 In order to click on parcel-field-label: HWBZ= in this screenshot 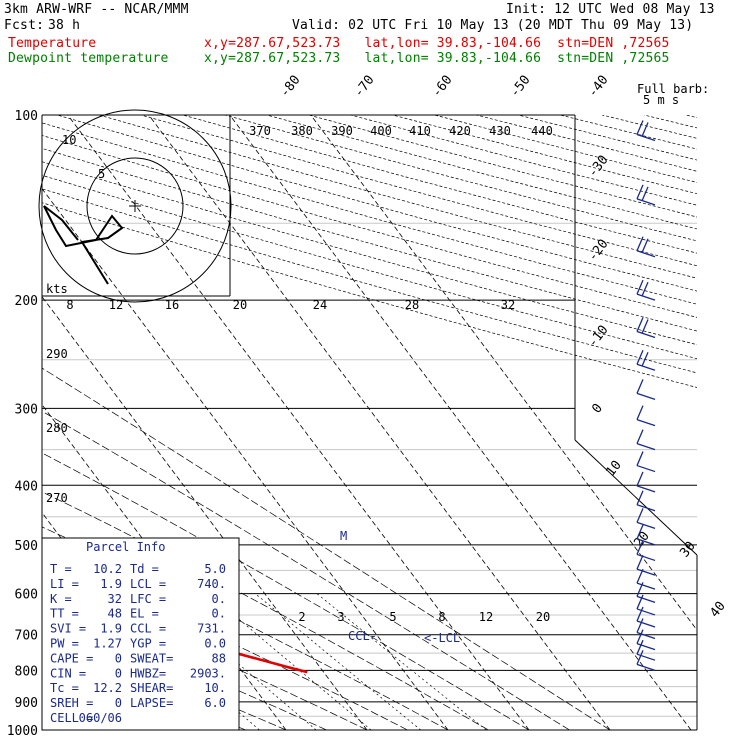, I will do `click(148, 673)`.